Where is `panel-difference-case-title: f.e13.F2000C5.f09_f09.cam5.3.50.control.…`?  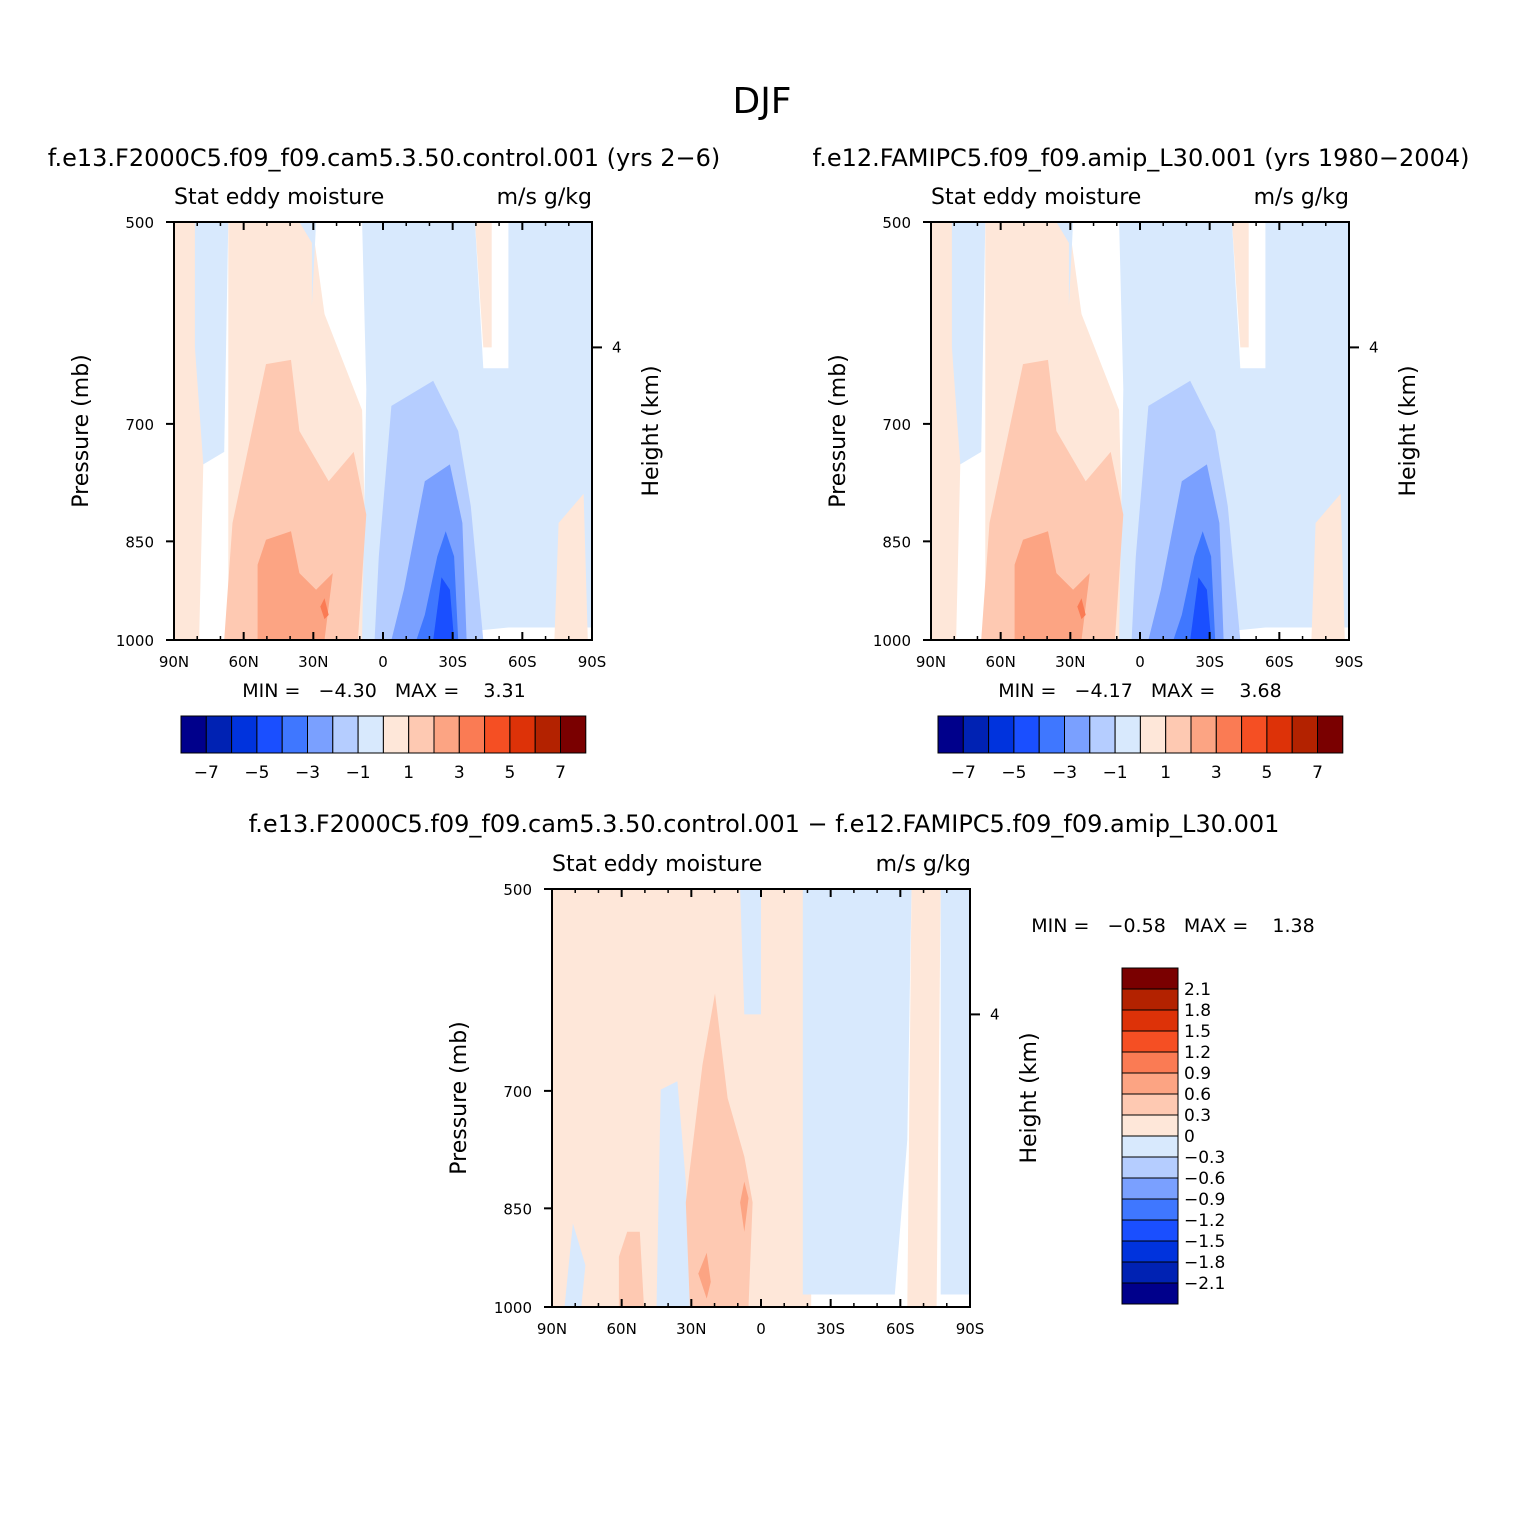 panel-difference-case-title: f.e13.F2000C5.f09_f09.cam5.3.50.control.… is located at coordinates (764, 824).